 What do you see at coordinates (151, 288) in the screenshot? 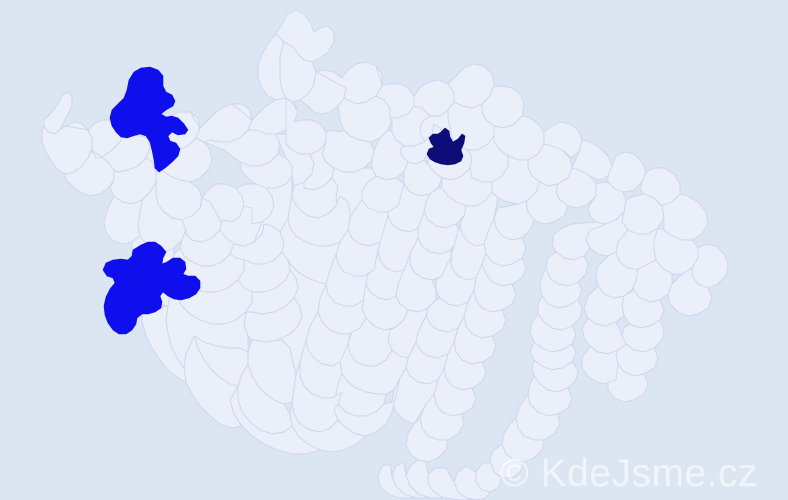
I see `highlighted-district-southwest` at bounding box center [151, 288].